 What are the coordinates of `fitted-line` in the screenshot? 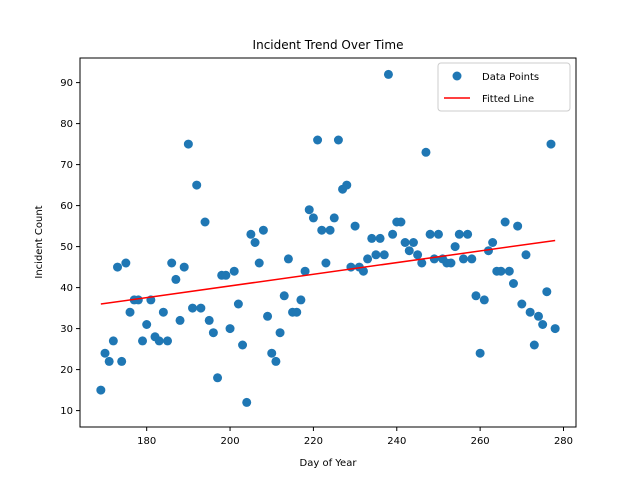 It's located at (328, 272).